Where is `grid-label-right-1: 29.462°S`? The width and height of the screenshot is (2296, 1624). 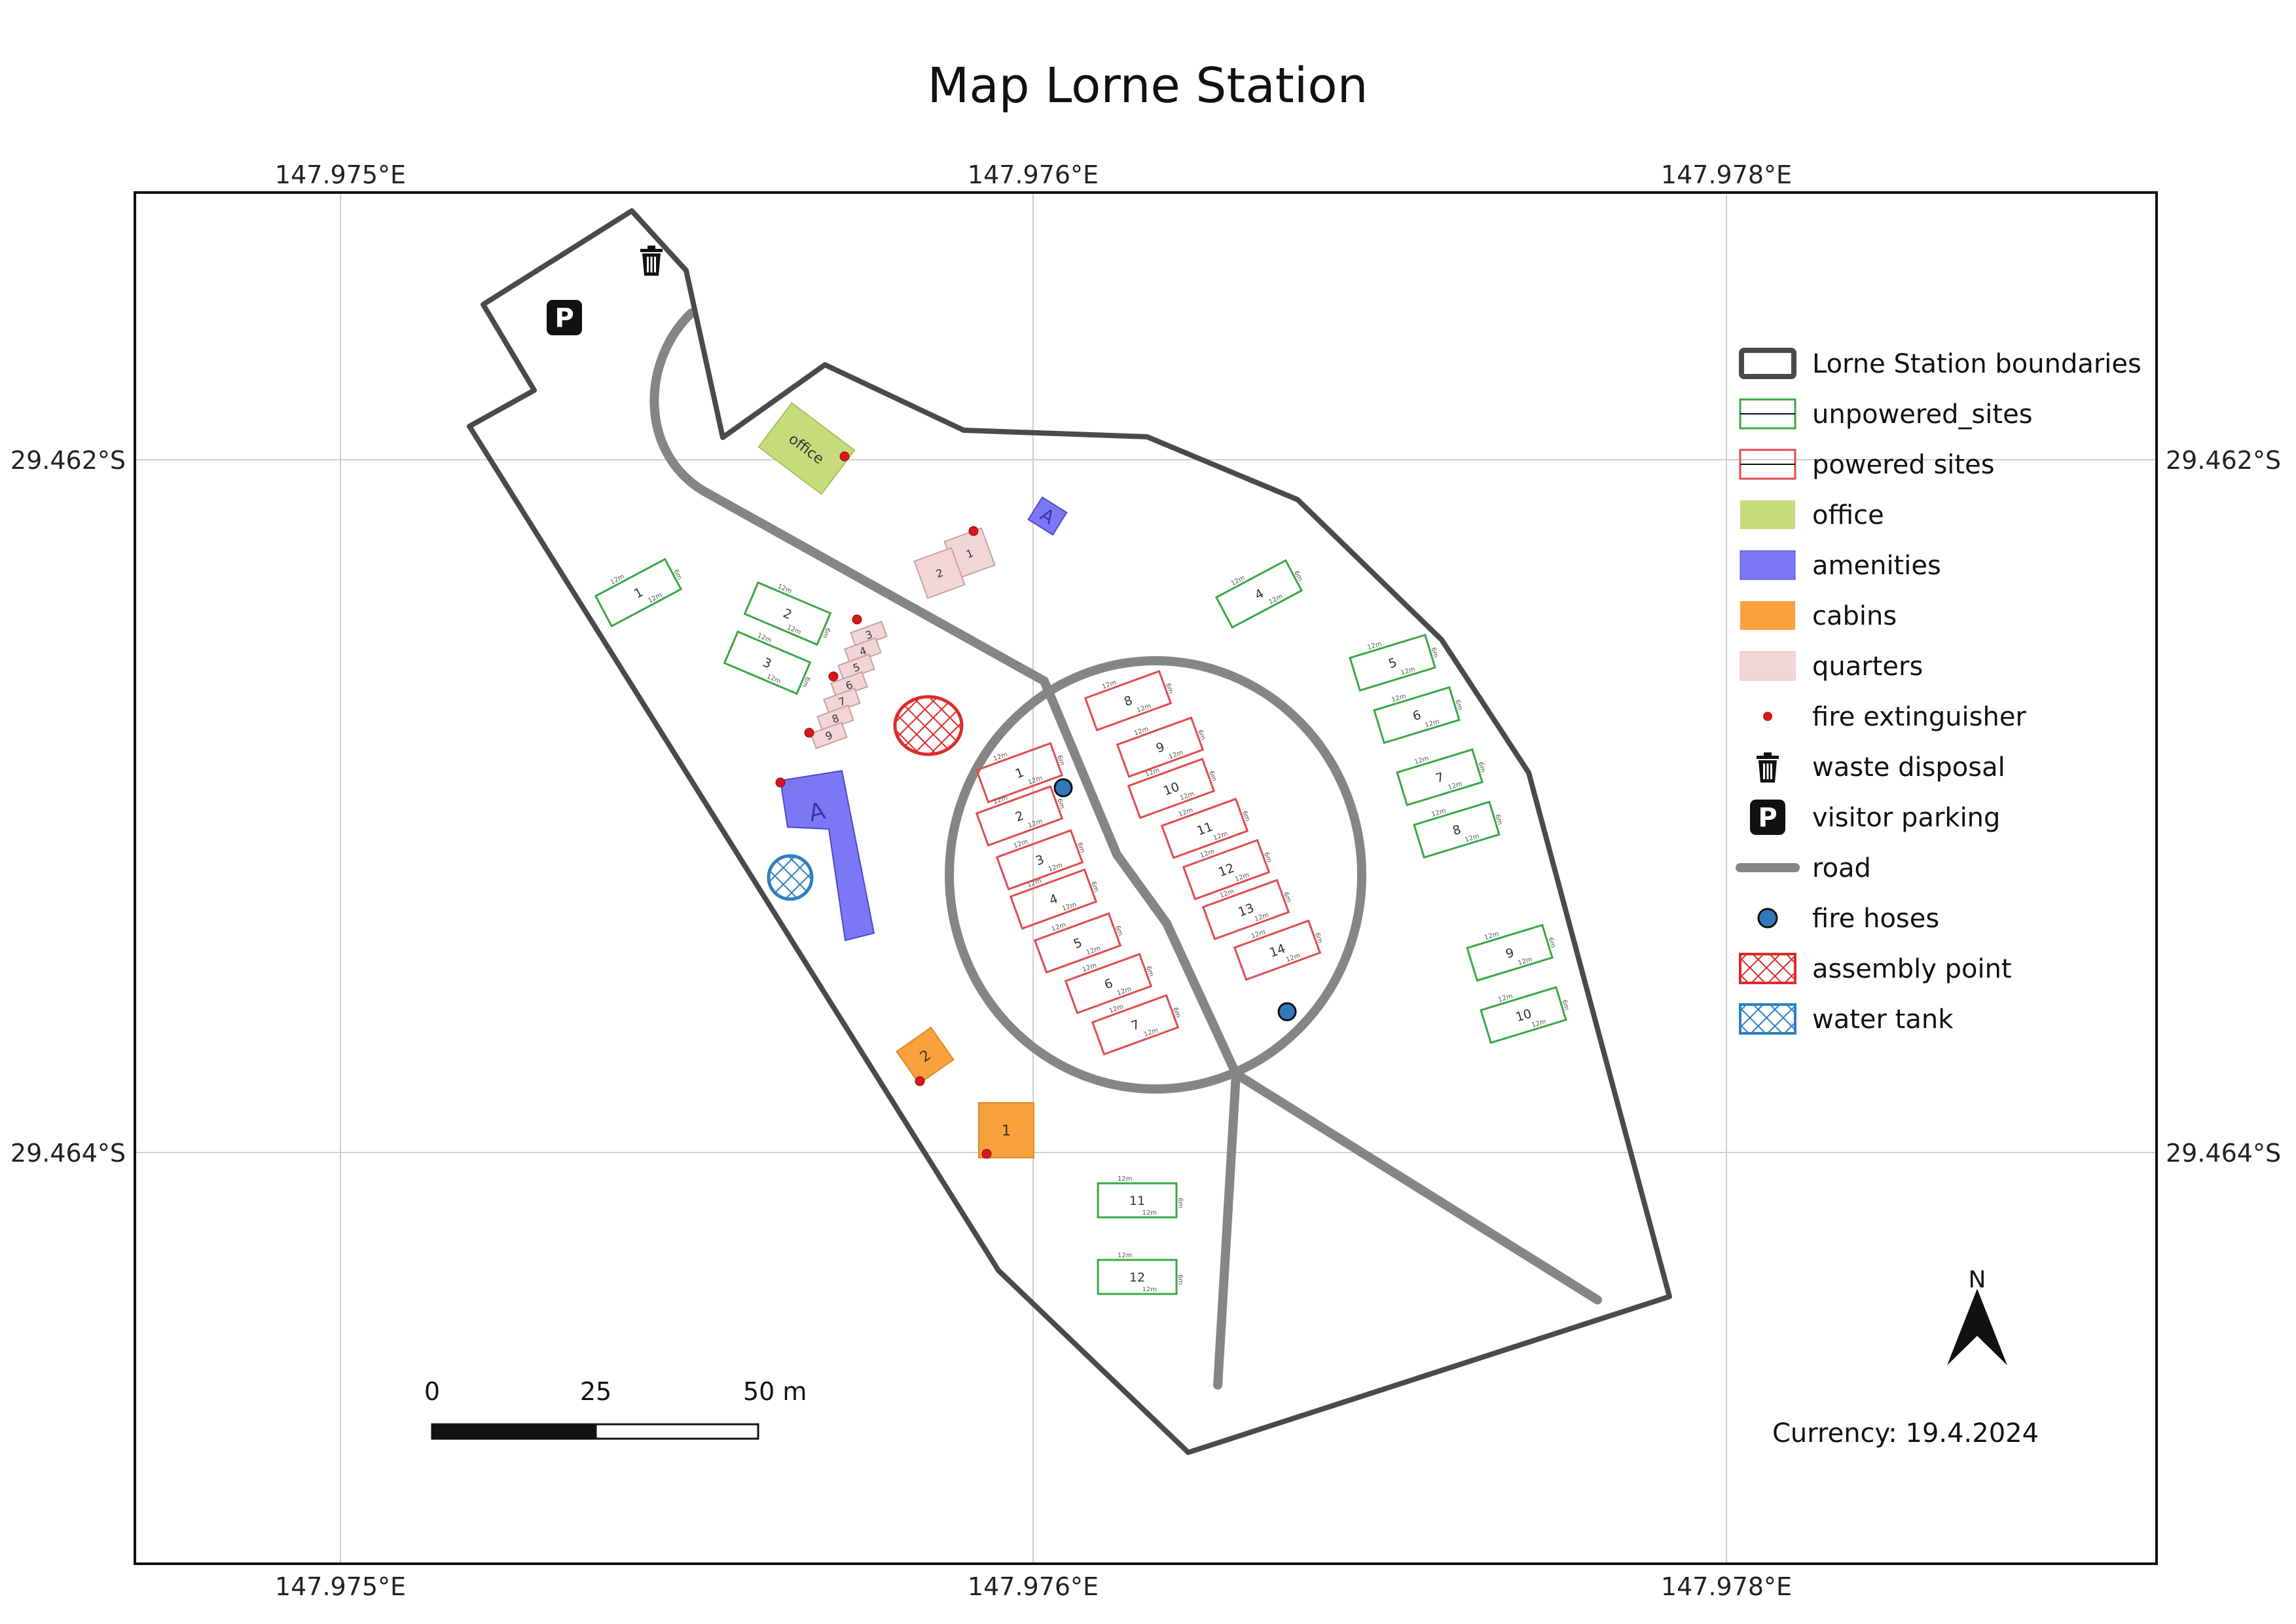
grid-label-right-1: 29.462°S is located at coordinates (2223, 460).